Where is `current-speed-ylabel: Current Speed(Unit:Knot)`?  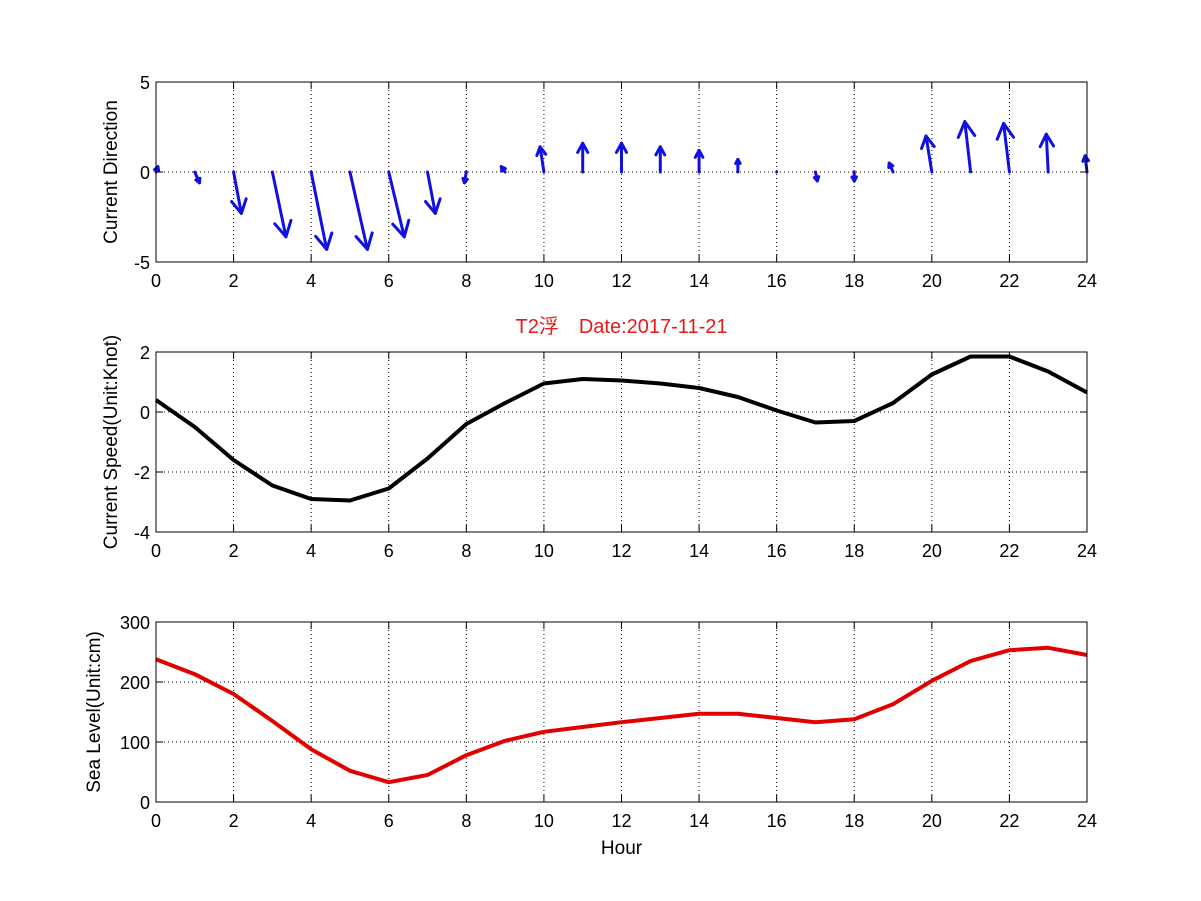
current-speed-ylabel: Current Speed(Unit:Knot) is located at coordinates (111, 442).